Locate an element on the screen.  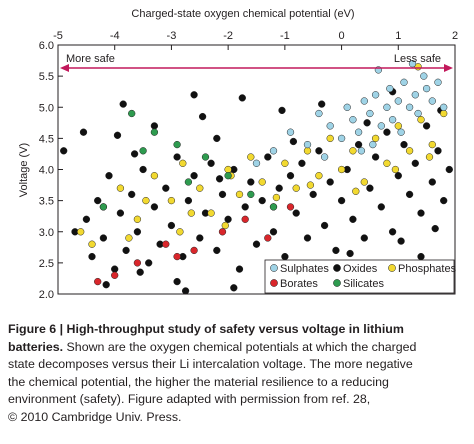
borates-legend-label: Borates is located at coordinates (299, 284).